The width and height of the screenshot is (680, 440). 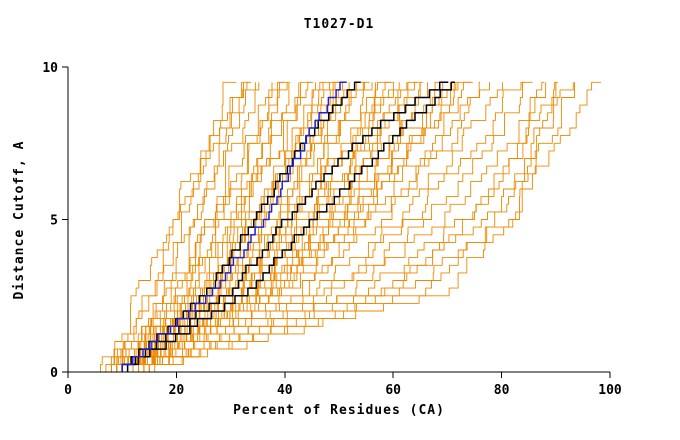 What do you see at coordinates (177, 390) in the screenshot?
I see `x-tick-label: 20` at bounding box center [177, 390].